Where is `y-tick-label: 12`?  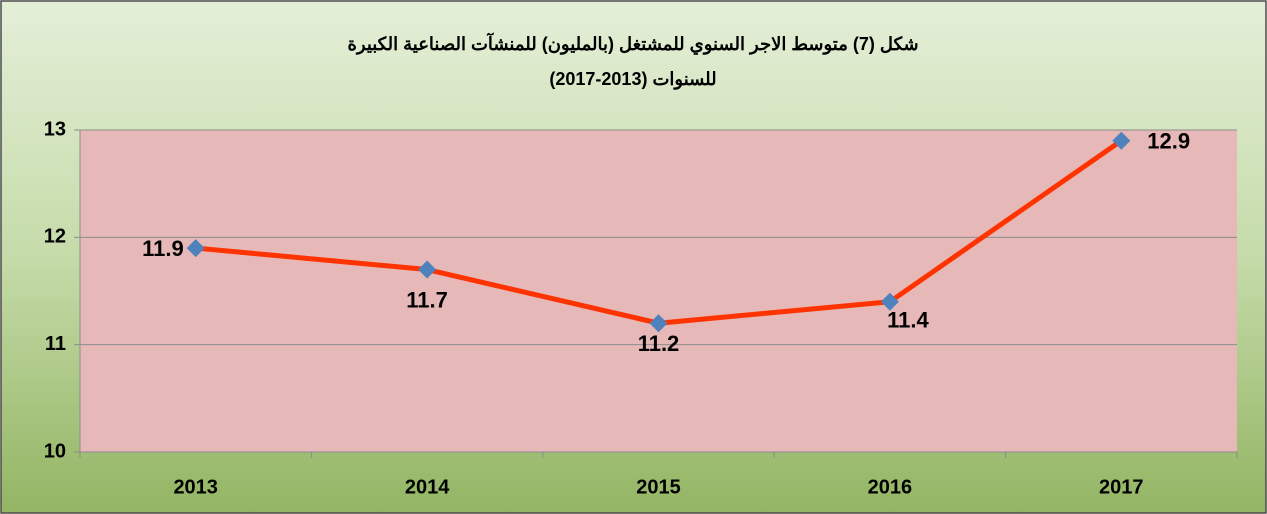
y-tick-label: 12 is located at coordinates (55, 237).